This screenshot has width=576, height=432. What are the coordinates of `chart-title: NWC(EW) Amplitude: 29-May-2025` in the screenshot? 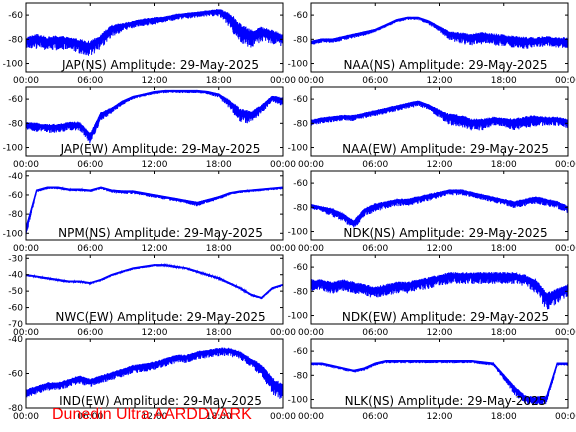 It's located at (160, 317).